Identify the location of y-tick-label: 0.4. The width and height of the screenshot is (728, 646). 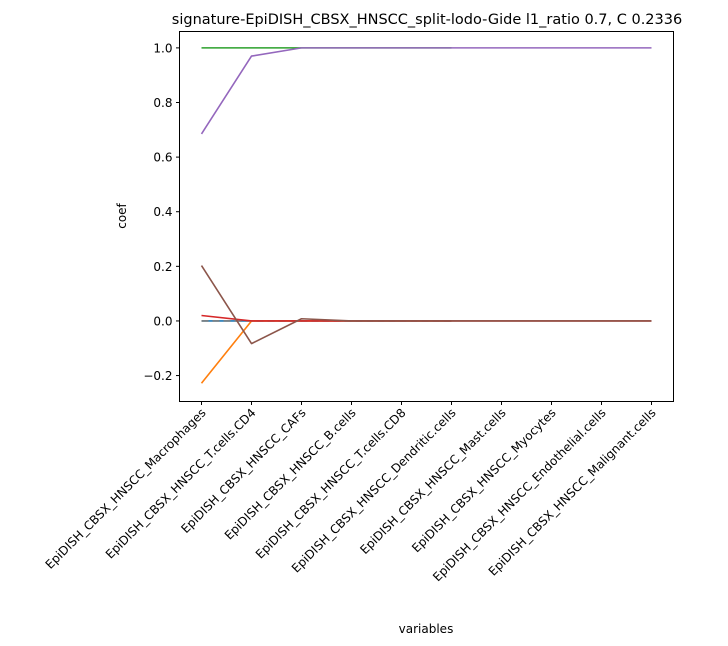
(162, 212).